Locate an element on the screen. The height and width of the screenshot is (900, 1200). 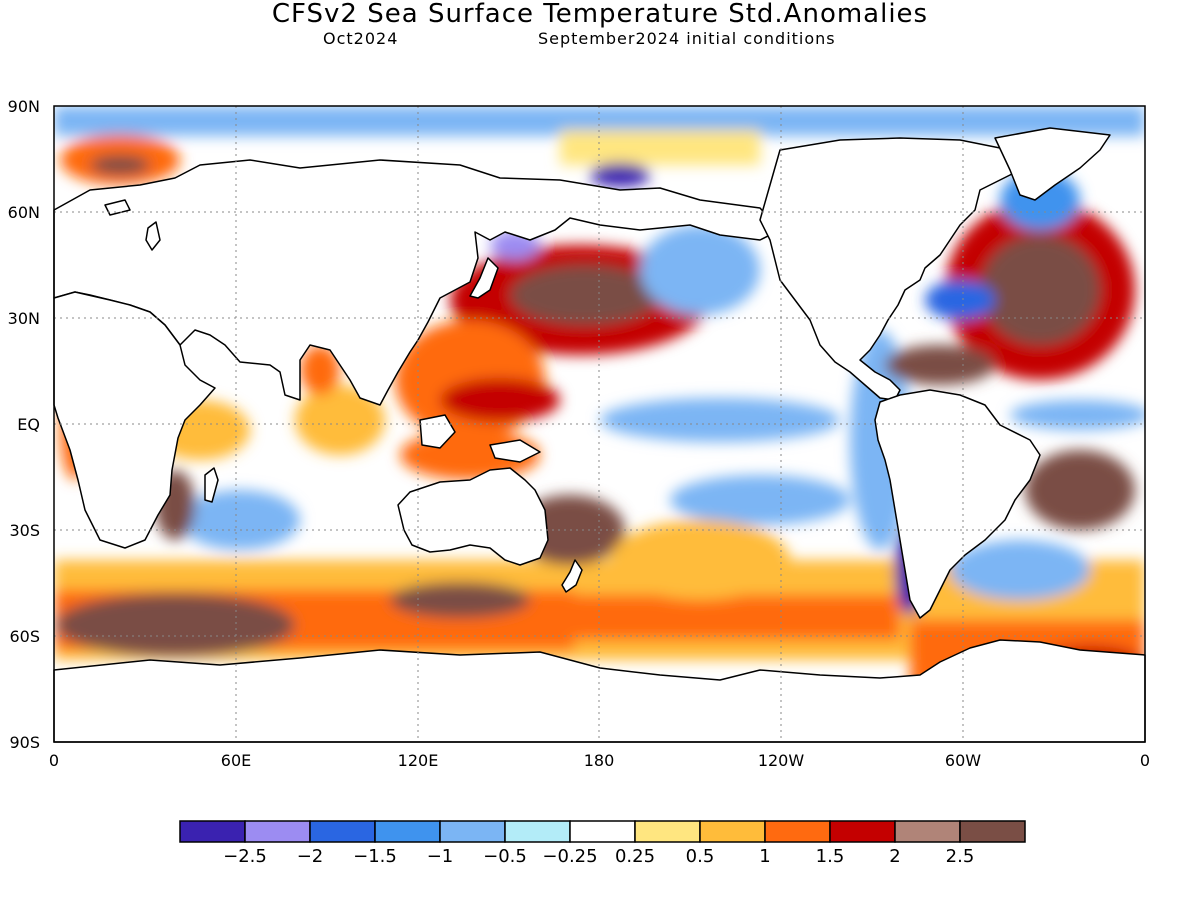
lat-label: EQ is located at coordinates (28, 424).